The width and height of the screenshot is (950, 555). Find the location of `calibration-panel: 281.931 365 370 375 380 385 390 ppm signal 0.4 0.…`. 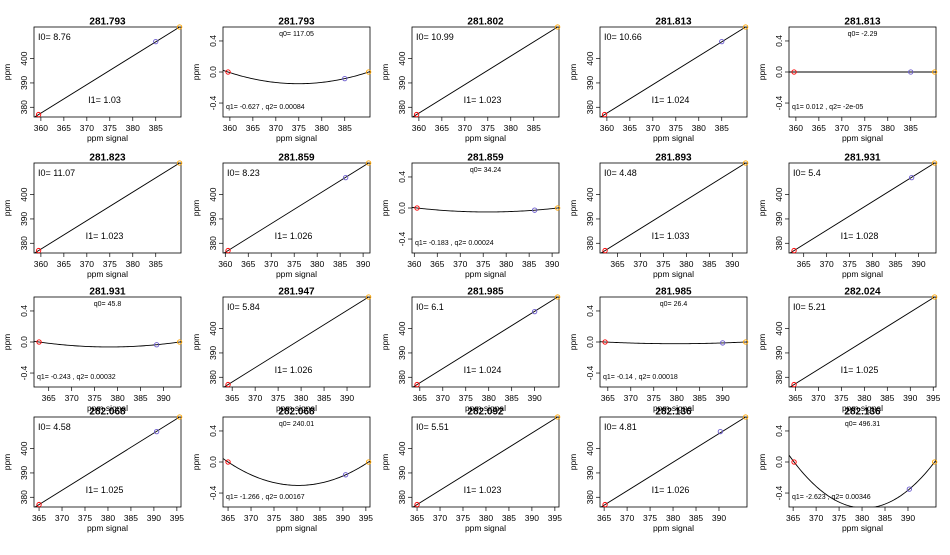

calibration-panel: 281.931 365 370 375 380 385 390 ppm signal 0.4 0.… is located at coordinates (92, 350).